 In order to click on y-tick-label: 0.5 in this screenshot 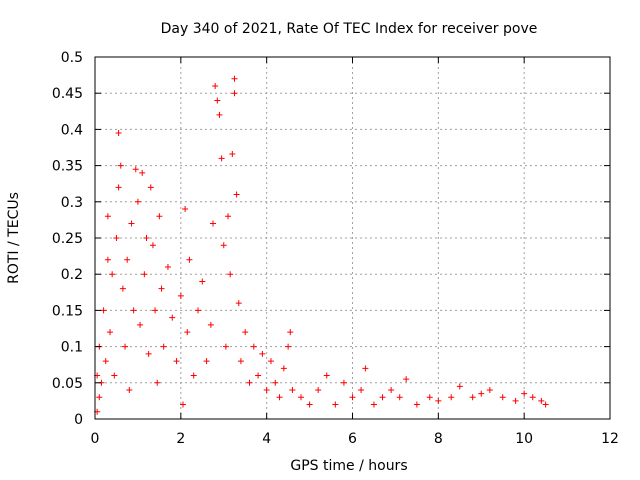, I will do `click(72, 58)`.